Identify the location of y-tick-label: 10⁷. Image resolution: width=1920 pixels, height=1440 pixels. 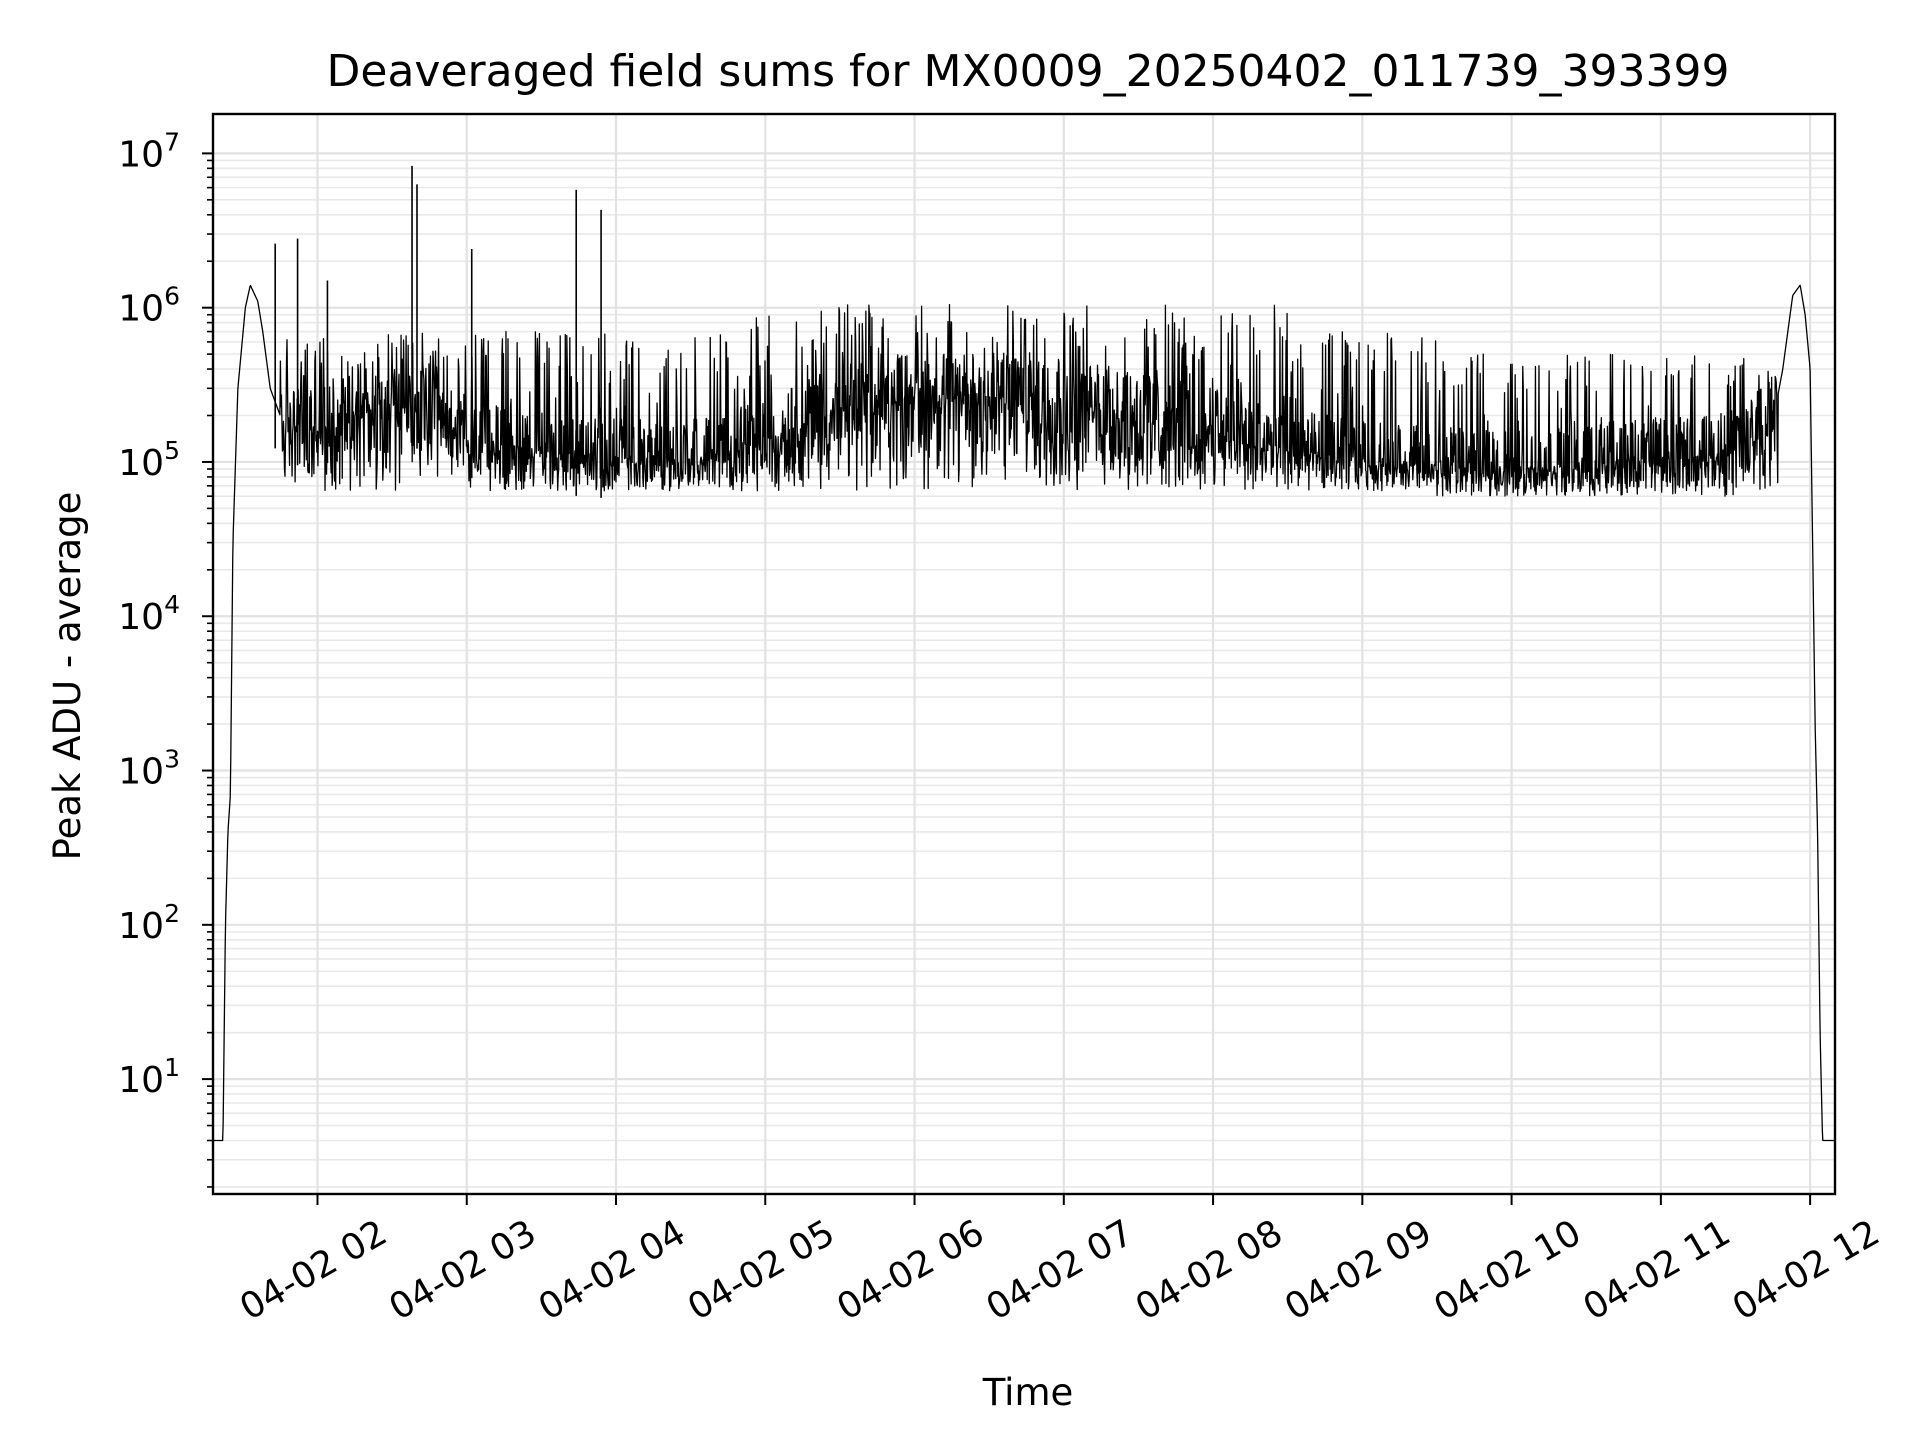
(149, 151).